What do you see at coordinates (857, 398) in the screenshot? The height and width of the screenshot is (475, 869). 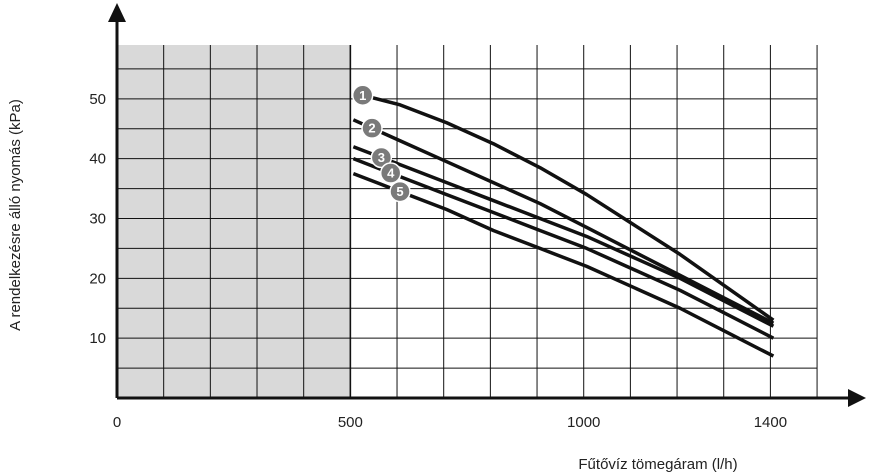 I see `x-axis-arrow` at bounding box center [857, 398].